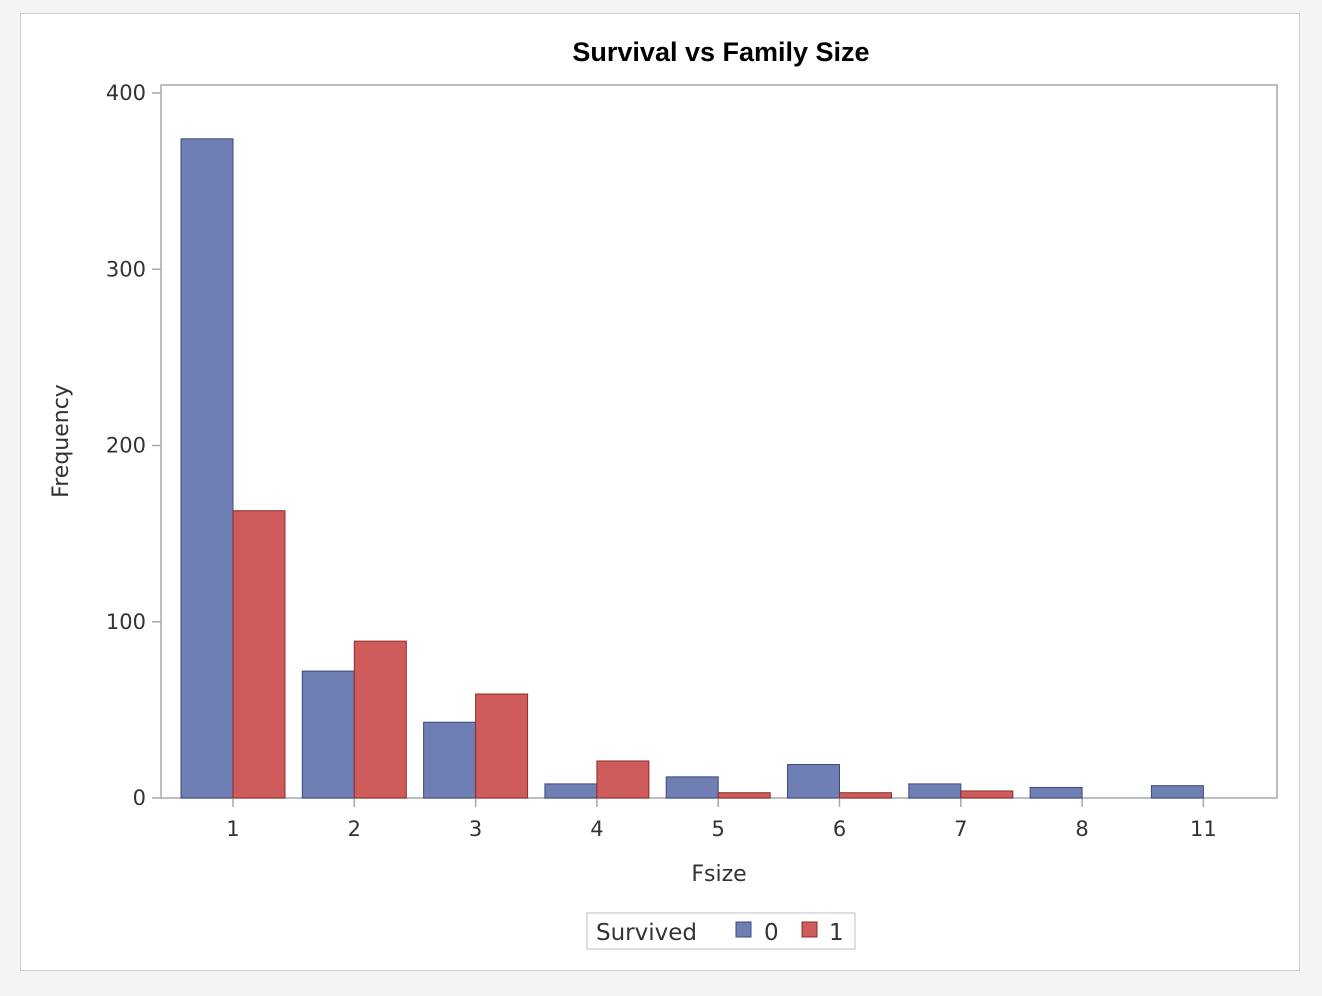 The width and height of the screenshot is (1322, 996). I want to click on legend-label-0: 0, so click(771, 933).